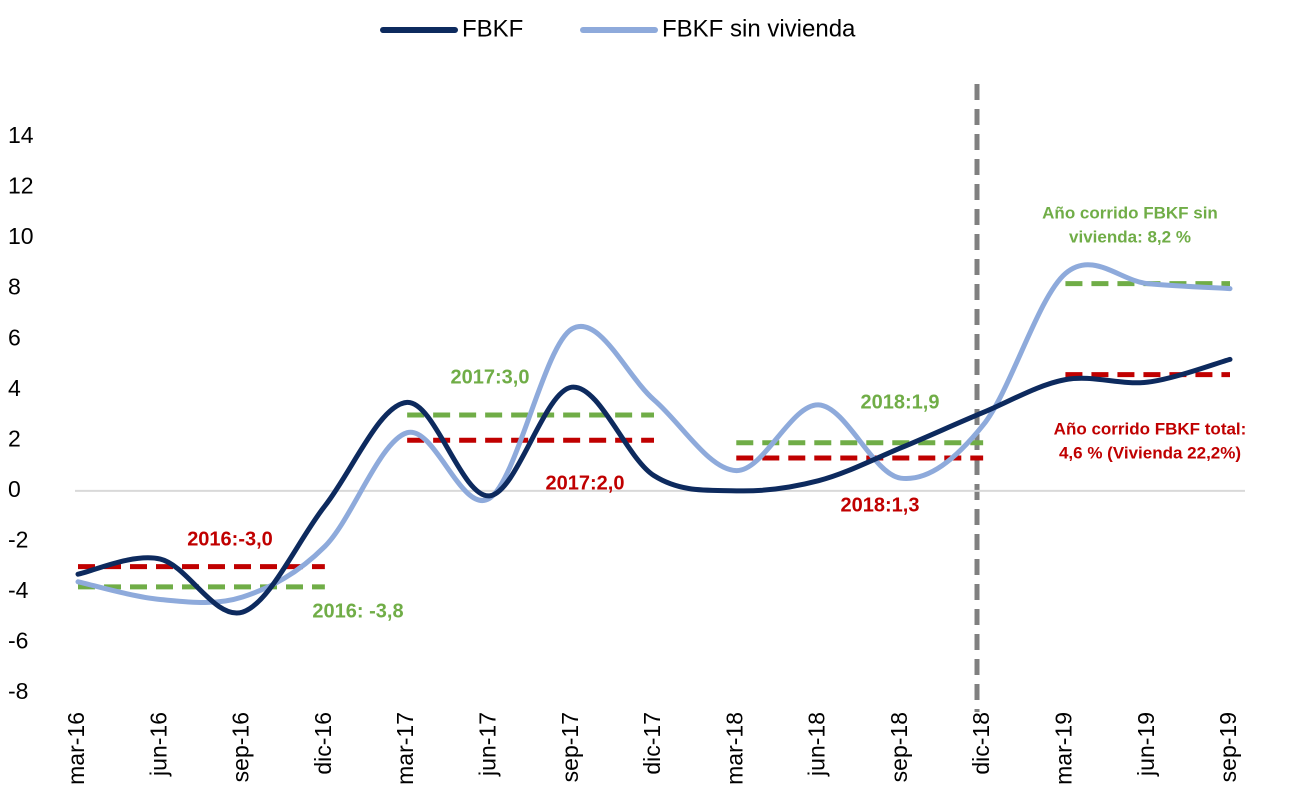 The image size is (1296, 812). Describe the element at coordinates (14, 287) in the screenshot. I see `y-tick-label: 8` at that location.